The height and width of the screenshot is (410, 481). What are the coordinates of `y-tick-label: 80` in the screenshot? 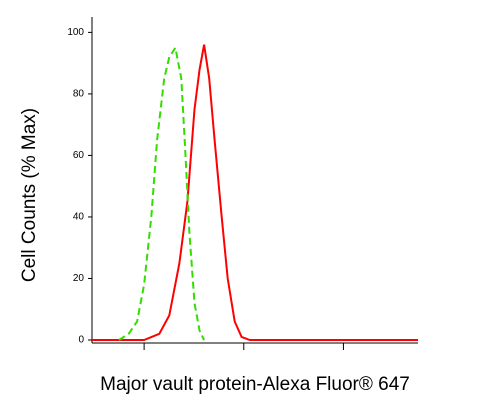 It's located at (79, 94).